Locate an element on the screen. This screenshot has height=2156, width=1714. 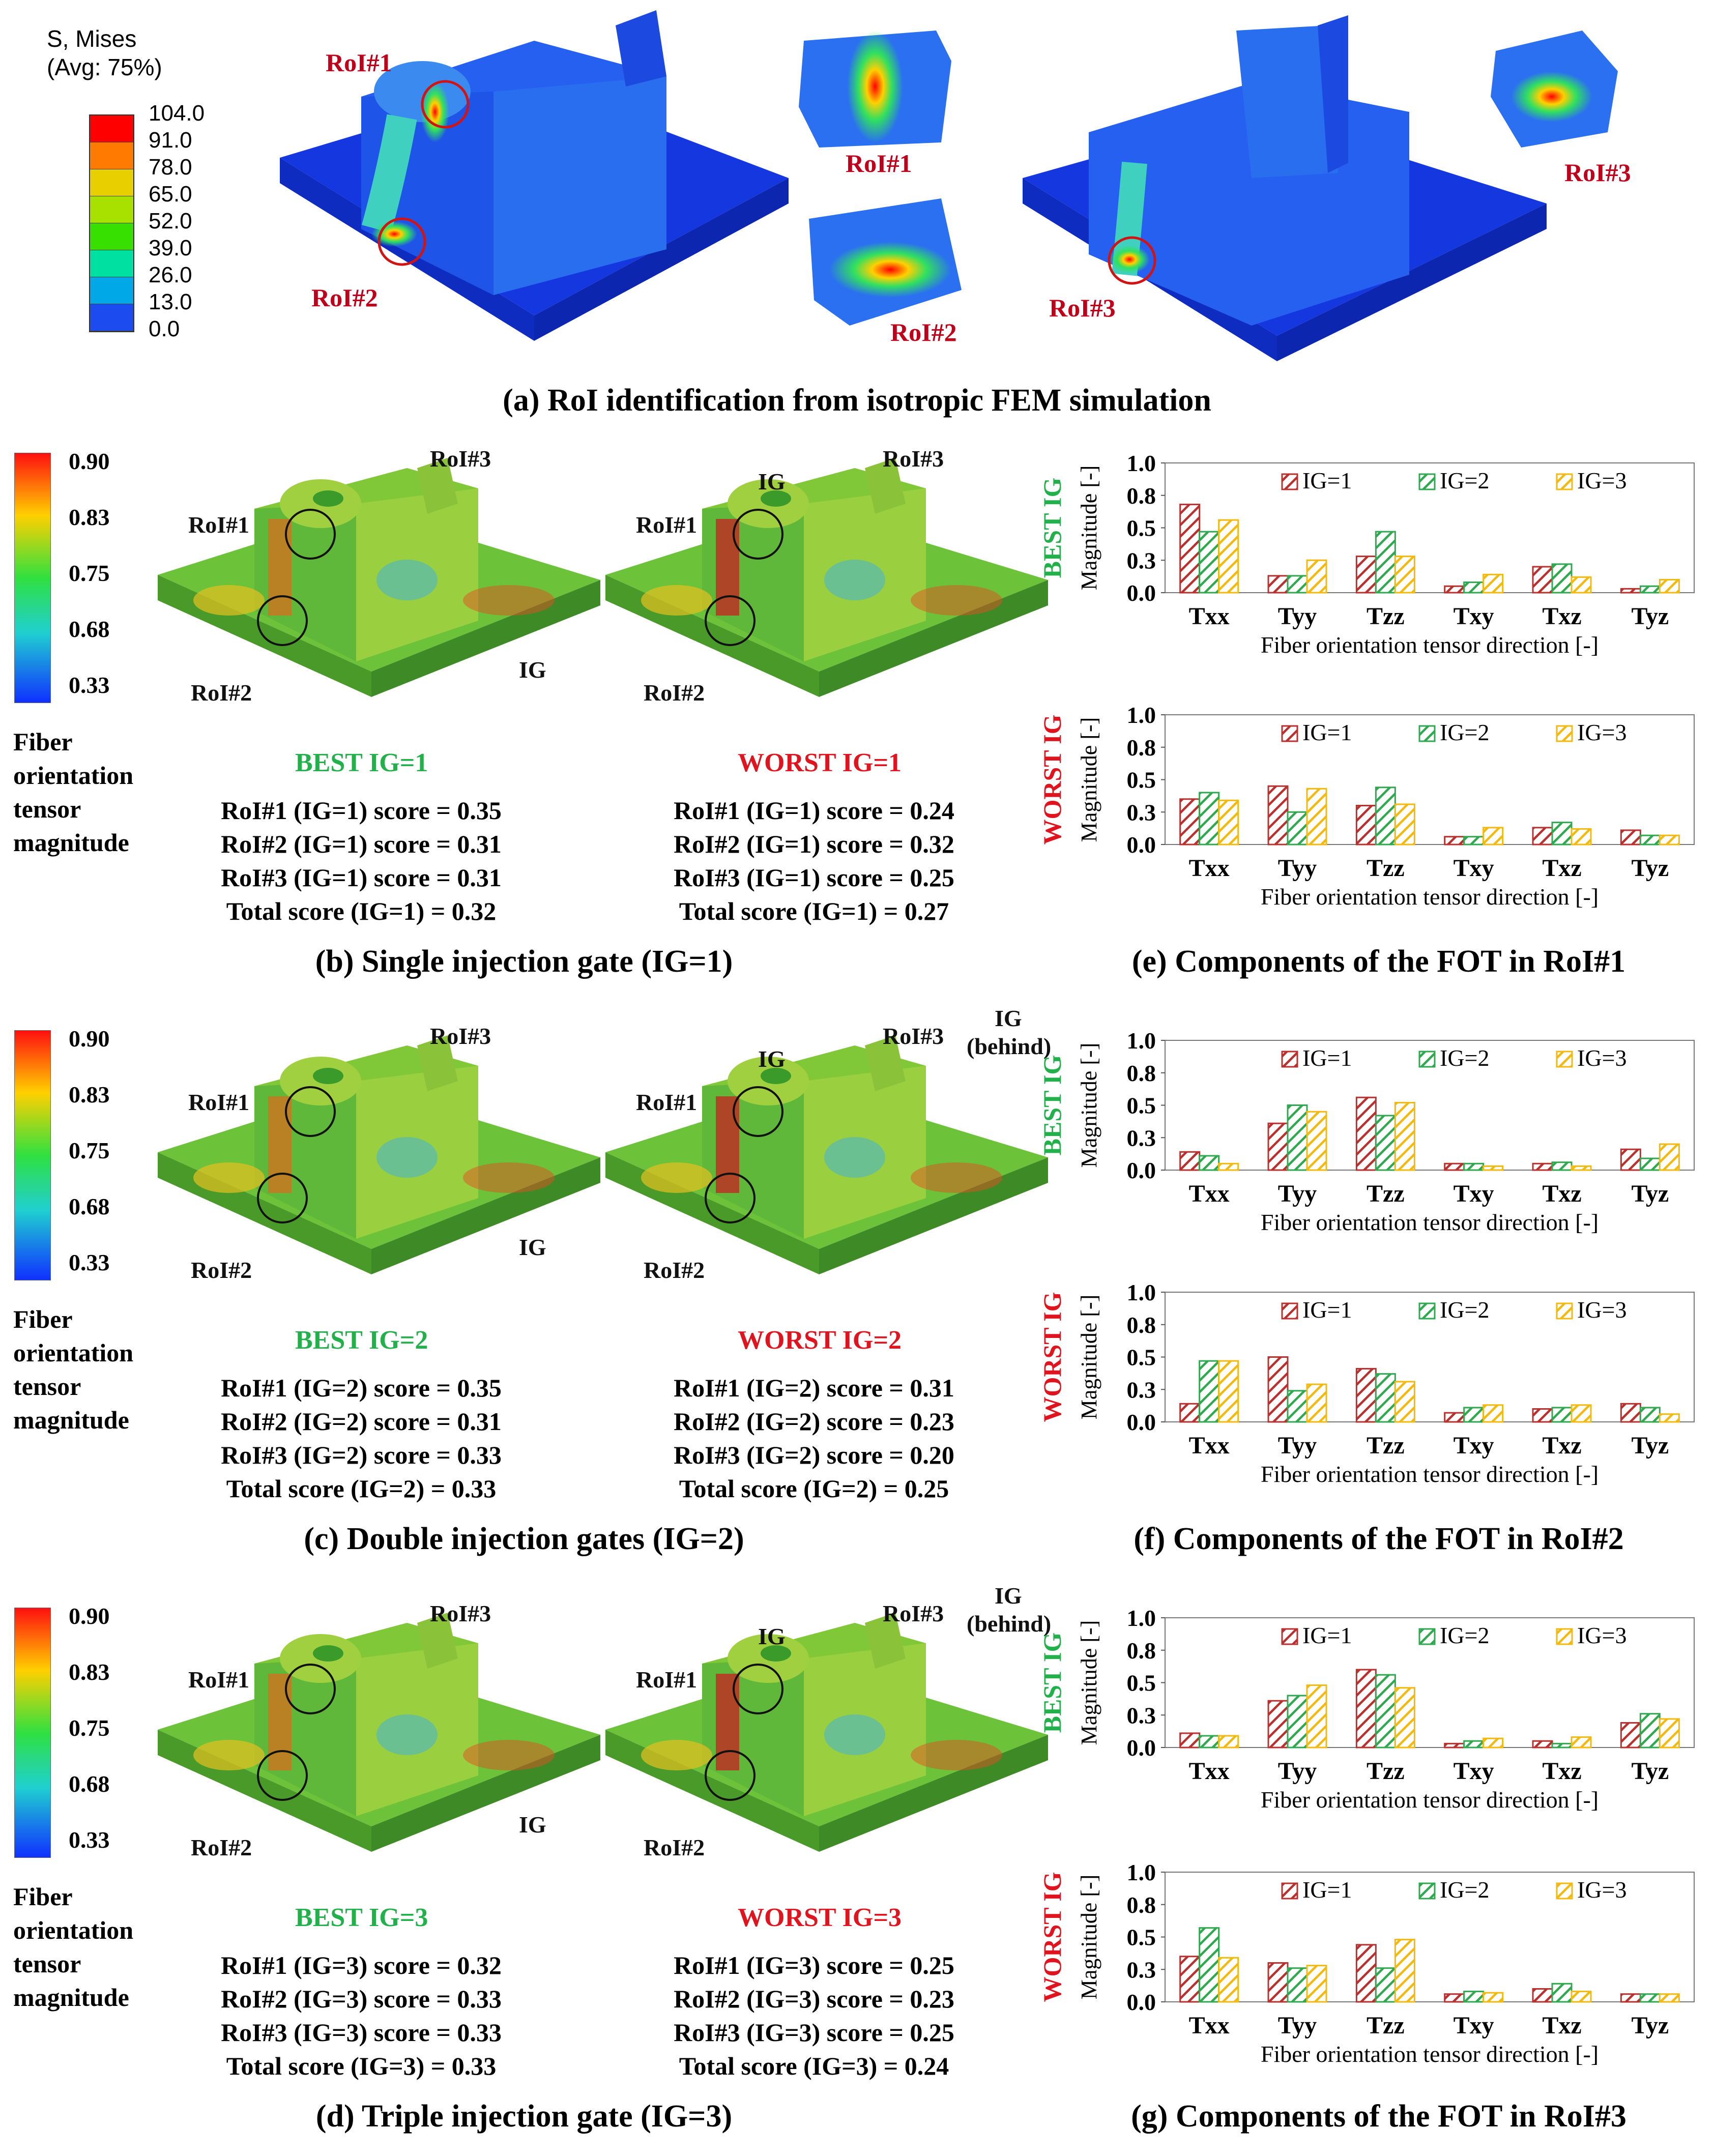
score-line: Total score (IG=3) = 0.33 is located at coordinates (361, 2066).